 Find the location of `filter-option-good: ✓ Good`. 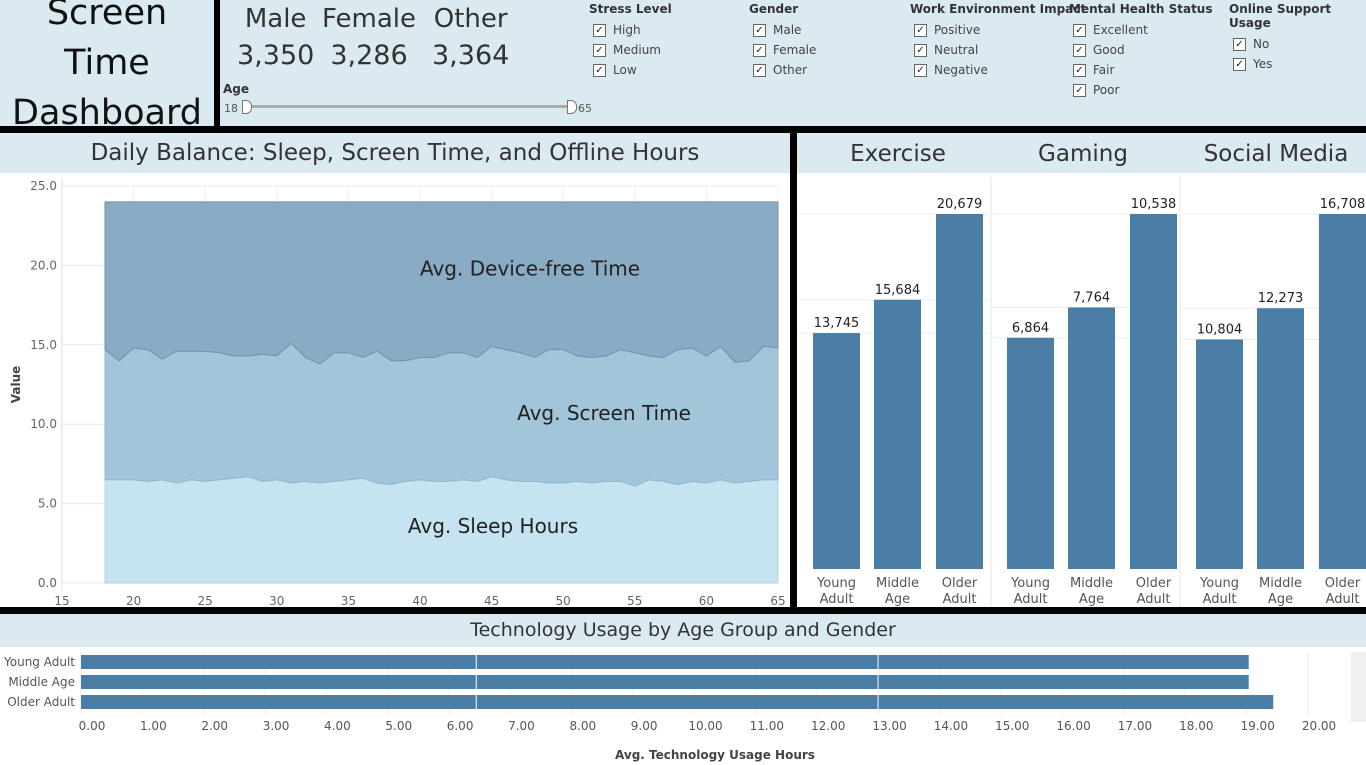

filter-option-good: ✓ Good is located at coordinates (1143, 50).